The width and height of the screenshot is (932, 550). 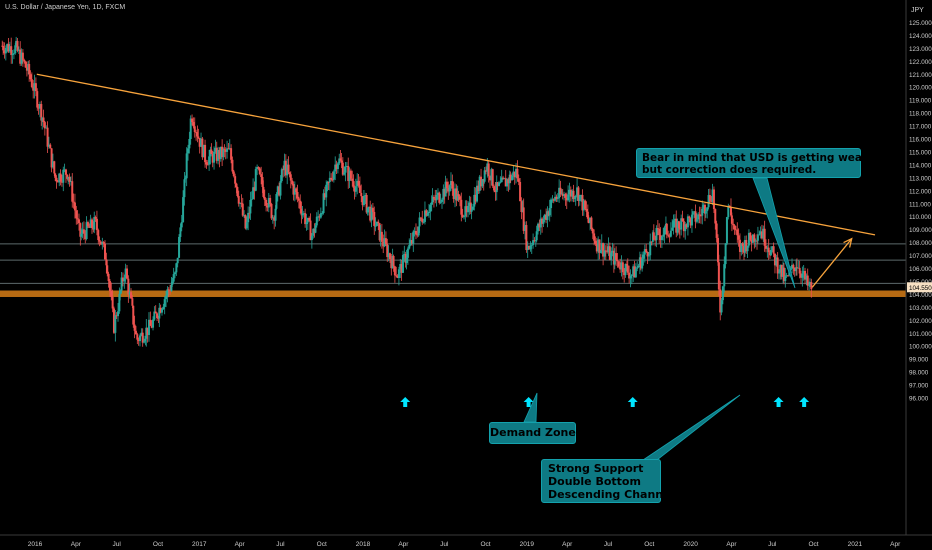 What do you see at coordinates (762, 158) in the screenshot?
I see `callout-usd-line-1: Bear in mind that USD is getting weaker` at bounding box center [762, 158].